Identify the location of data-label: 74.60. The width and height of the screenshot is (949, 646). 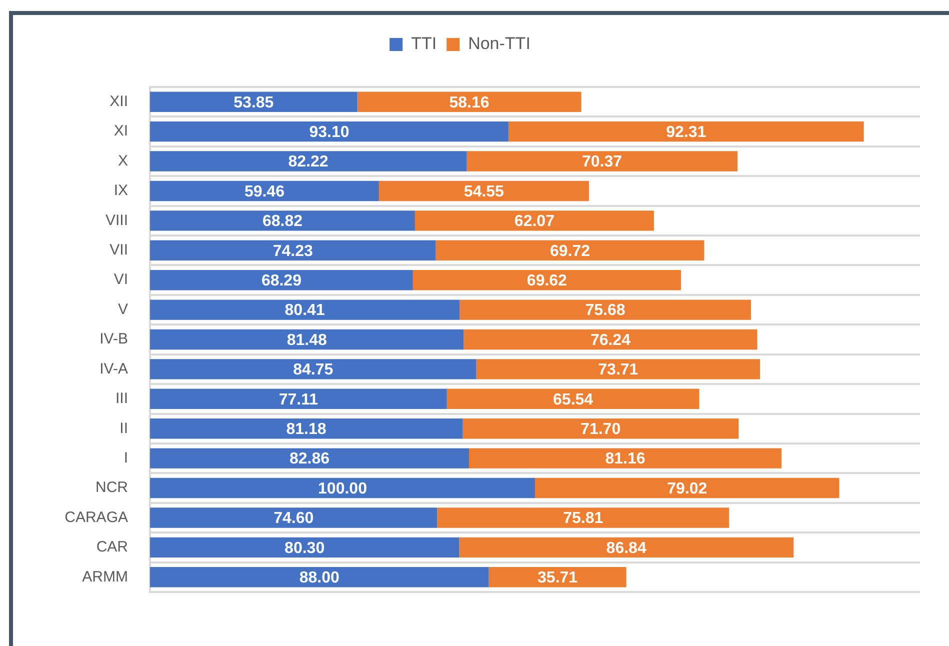
(294, 519).